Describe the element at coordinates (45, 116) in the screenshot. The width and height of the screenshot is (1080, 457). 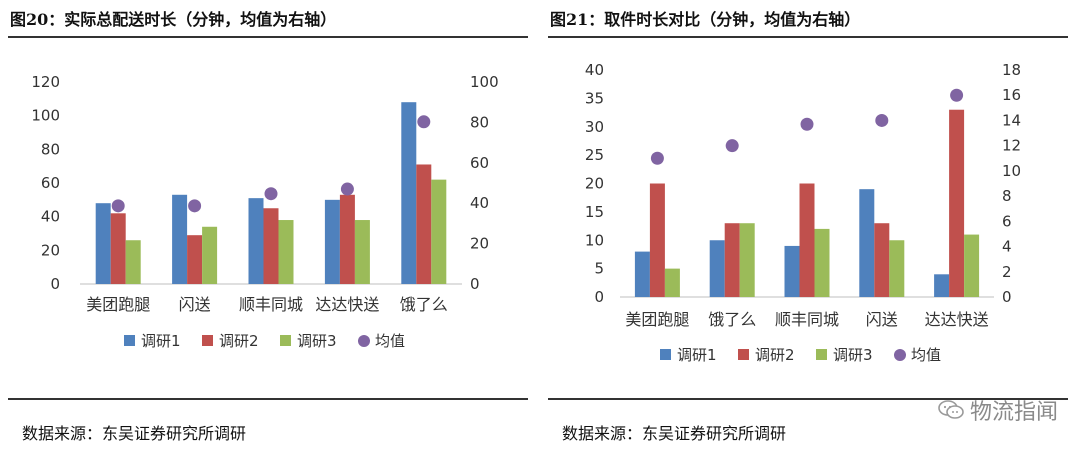
I see `y-left-tick-label: 100` at that location.